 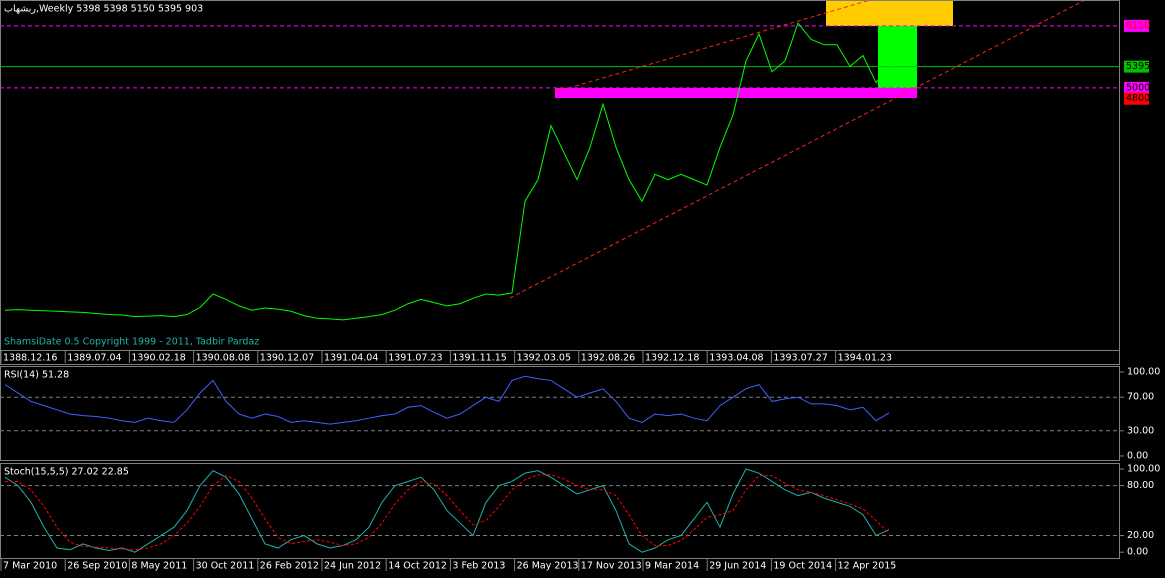 I want to click on date-label: 1389.07.04, so click(x=94, y=358).